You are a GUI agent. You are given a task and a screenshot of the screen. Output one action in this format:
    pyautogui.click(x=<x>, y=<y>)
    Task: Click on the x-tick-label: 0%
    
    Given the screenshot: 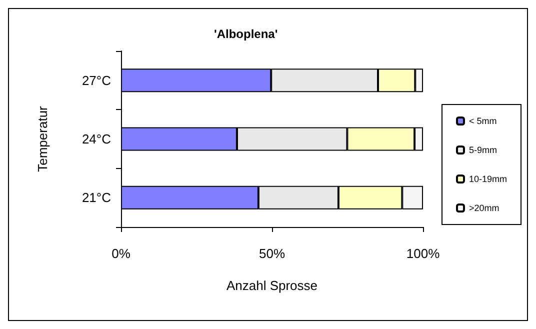 What is the action you would take?
    pyautogui.click(x=121, y=253)
    